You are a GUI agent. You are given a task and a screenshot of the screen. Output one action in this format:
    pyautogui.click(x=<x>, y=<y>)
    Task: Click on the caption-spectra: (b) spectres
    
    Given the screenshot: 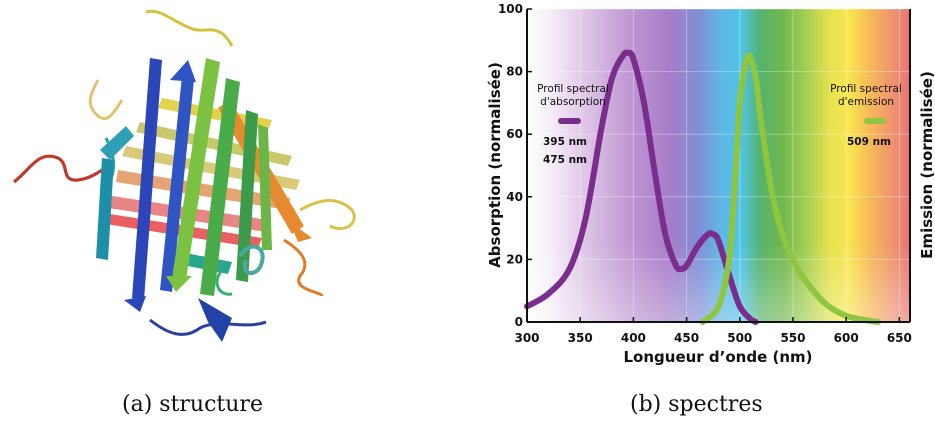 What is the action you would take?
    pyautogui.click(x=696, y=404)
    